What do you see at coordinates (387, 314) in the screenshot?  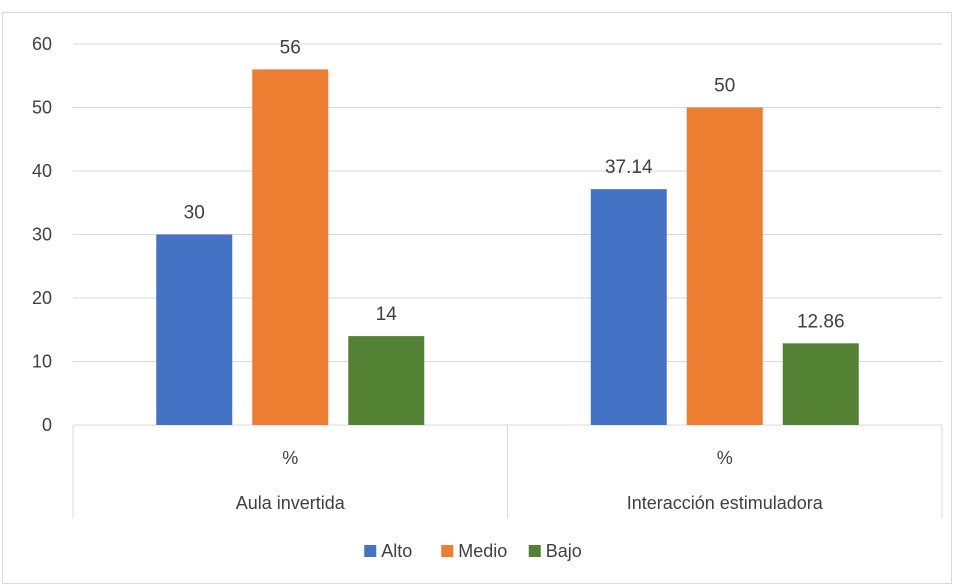 I see `data-label: 14` at bounding box center [387, 314].